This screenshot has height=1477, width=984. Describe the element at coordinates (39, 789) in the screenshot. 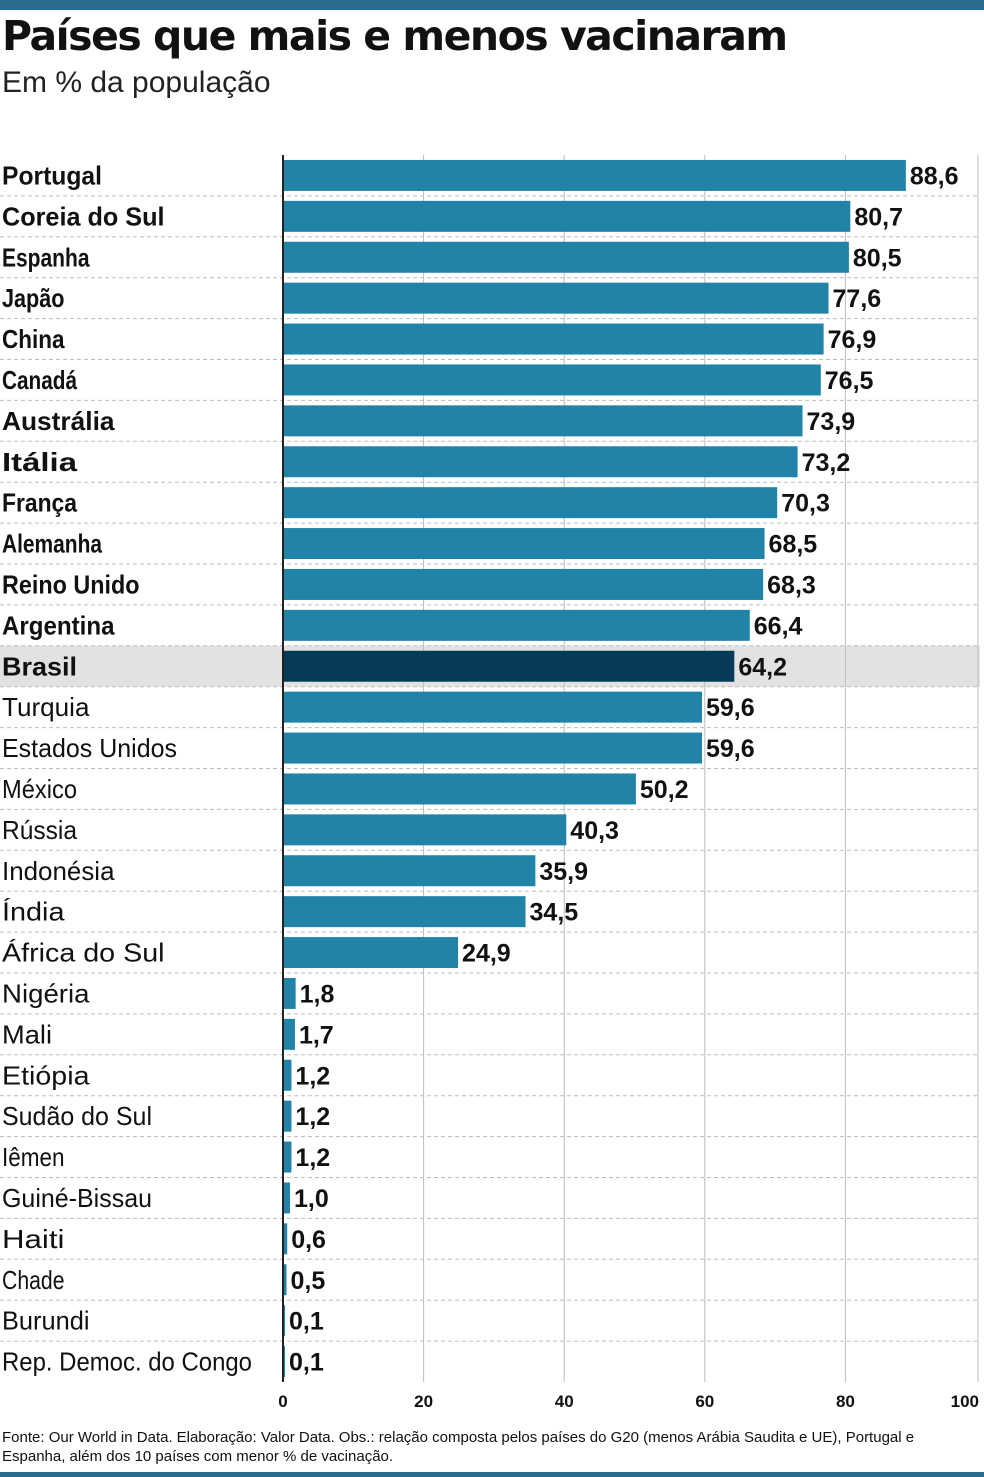

I see `category-label: México` at that location.